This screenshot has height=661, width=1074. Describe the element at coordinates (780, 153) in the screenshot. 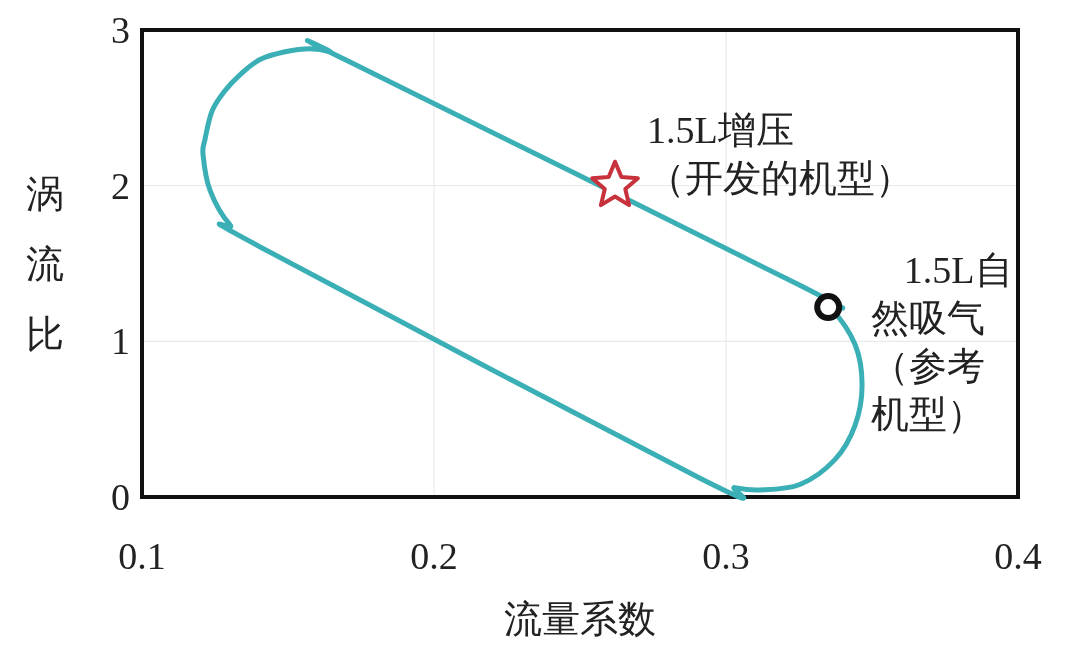

I see `annotation: 1.5L增压（开发的机型）` at that location.